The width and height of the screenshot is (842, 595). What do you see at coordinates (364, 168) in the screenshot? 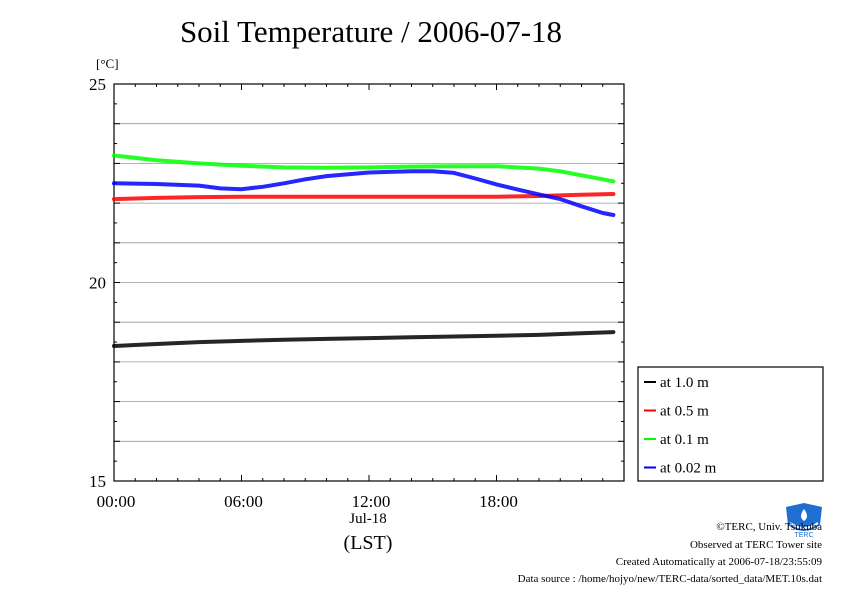
I see `series-line-at-0-1-m` at bounding box center [364, 168].